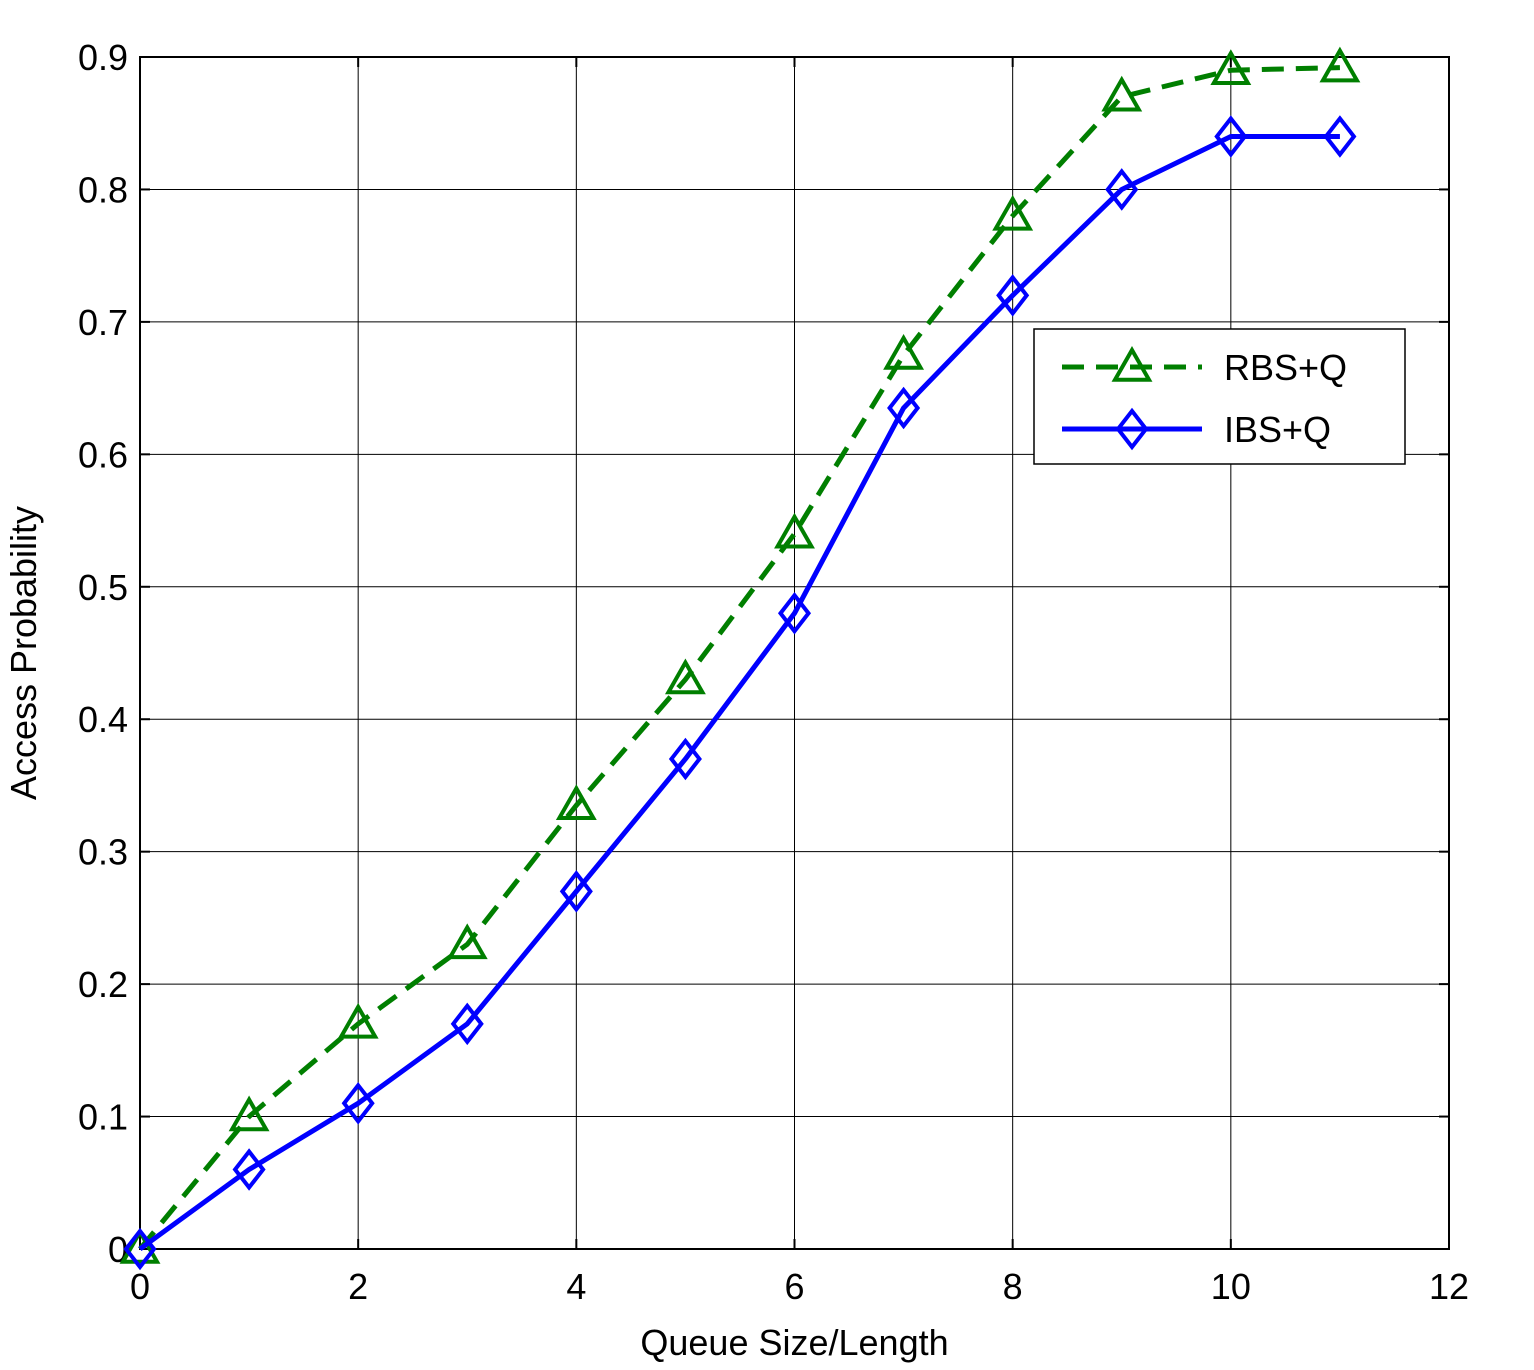  Describe the element at coordinates (103, 984) in the screenshot. I see `y-tick-label: 0.2` at that location.